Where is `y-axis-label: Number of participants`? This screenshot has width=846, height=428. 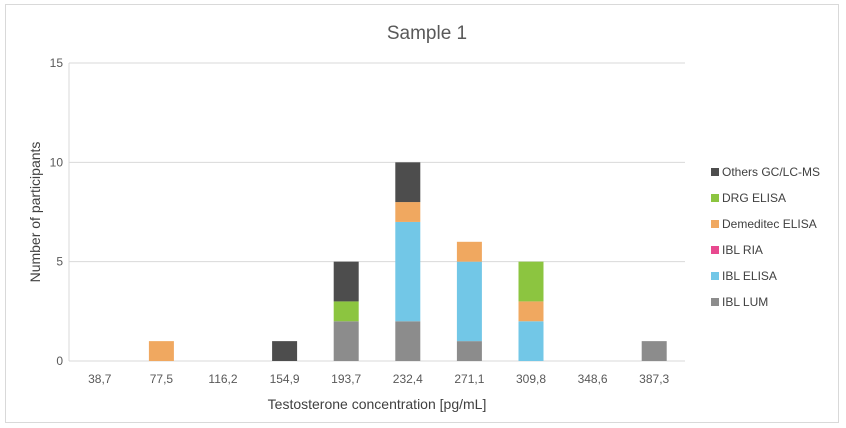
y-axis-label: Number of participants is located at coordinates (35, 212).